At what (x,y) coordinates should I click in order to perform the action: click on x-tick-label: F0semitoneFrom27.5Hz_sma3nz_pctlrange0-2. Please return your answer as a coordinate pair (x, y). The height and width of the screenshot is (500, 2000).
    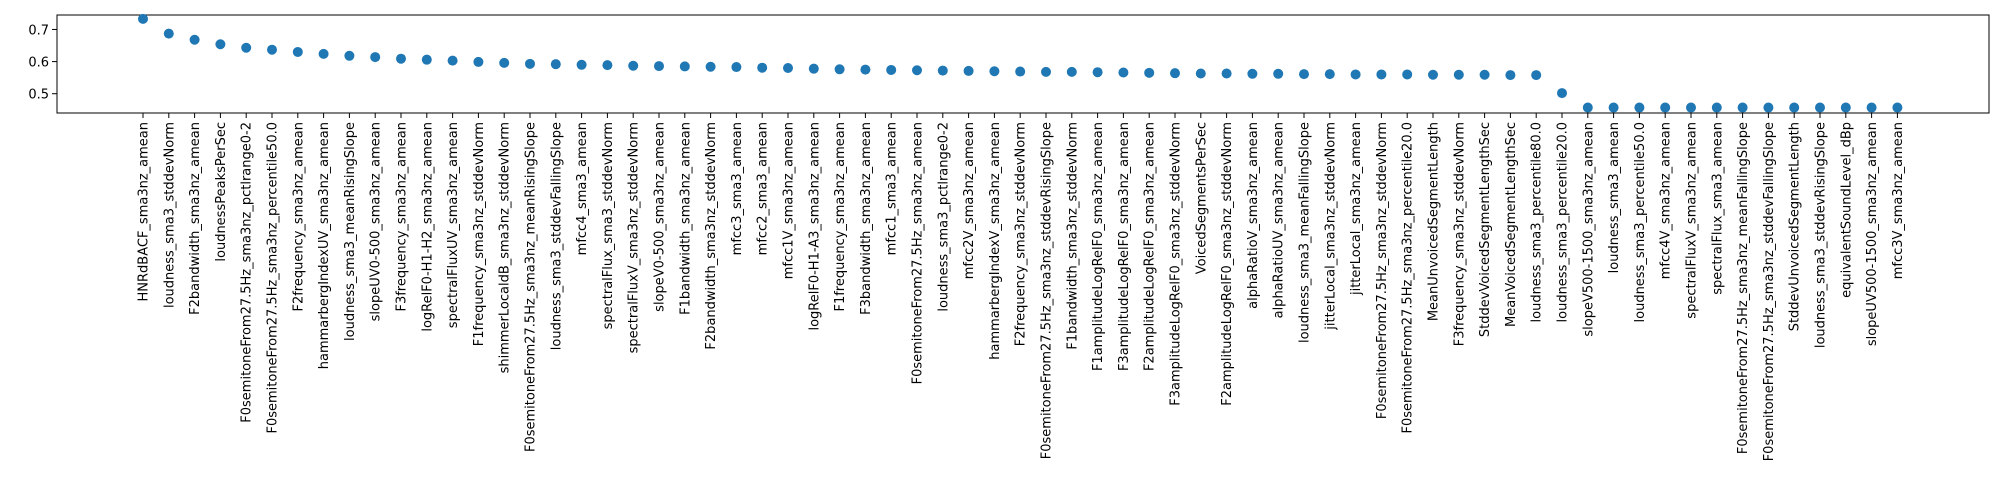
    Looking at the image, I should click on (247, 272).